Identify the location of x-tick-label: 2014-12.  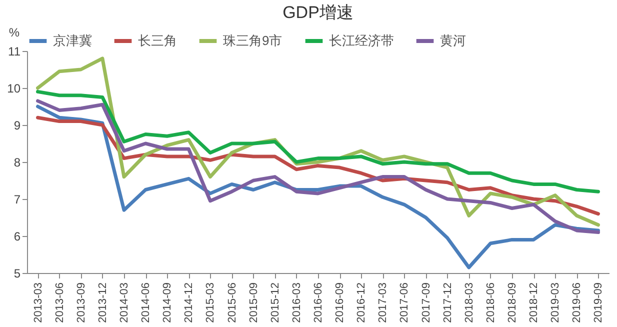
(189, 302).